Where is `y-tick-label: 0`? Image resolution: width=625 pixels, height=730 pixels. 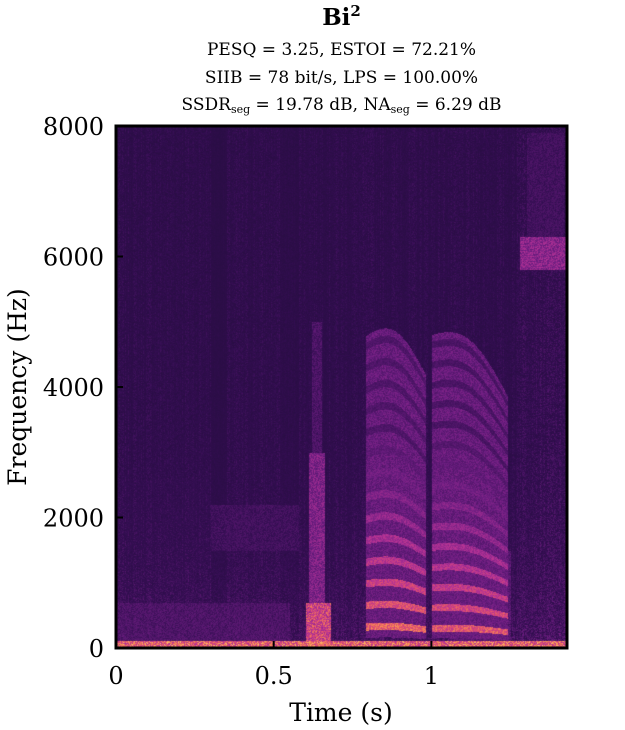
y-tick-label: 0 is located at coordinates (96, 649).